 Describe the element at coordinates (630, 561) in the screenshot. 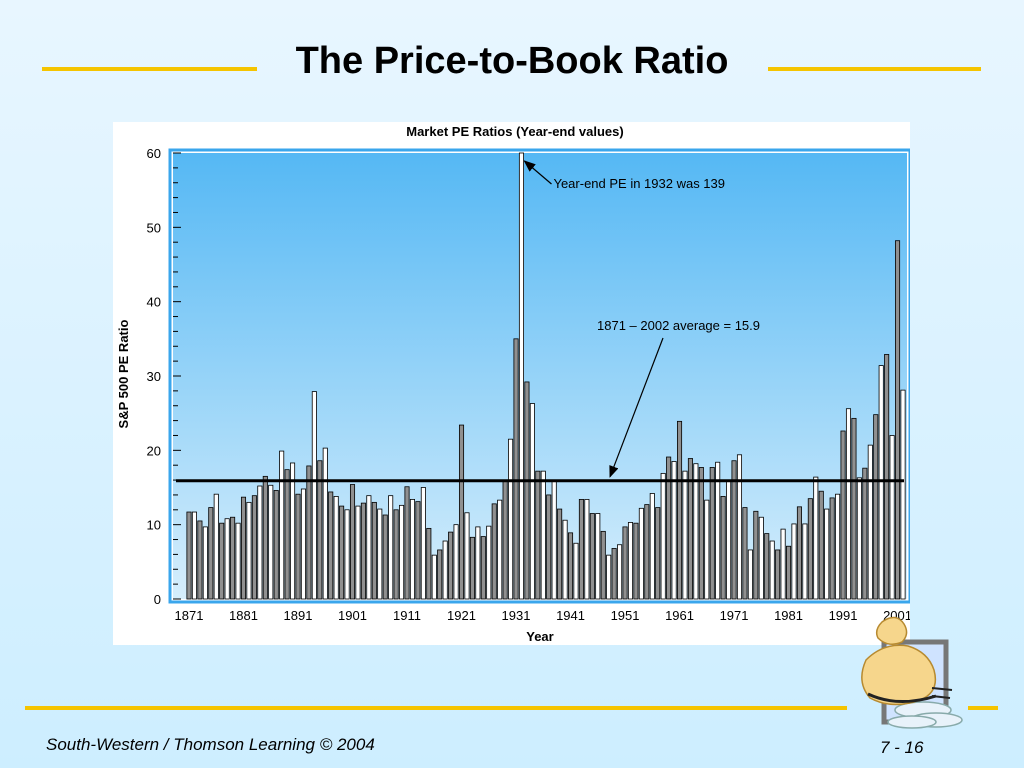

I see `bar-1952` at that location.